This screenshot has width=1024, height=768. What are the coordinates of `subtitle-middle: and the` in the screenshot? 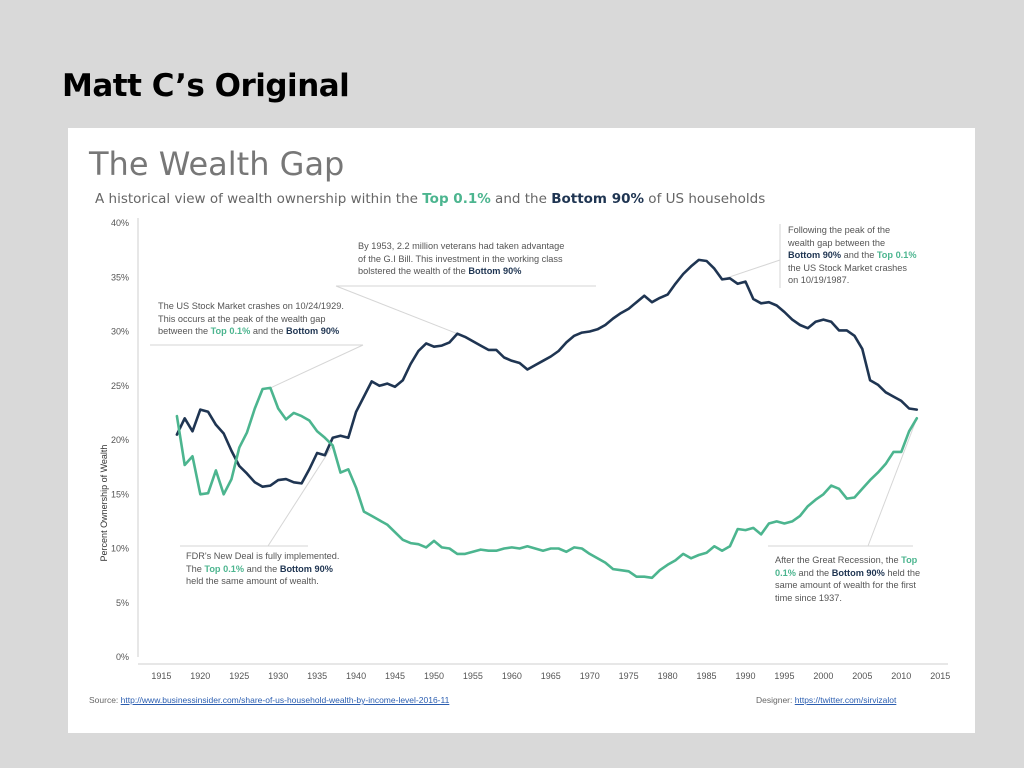 It's located at (521, 199).